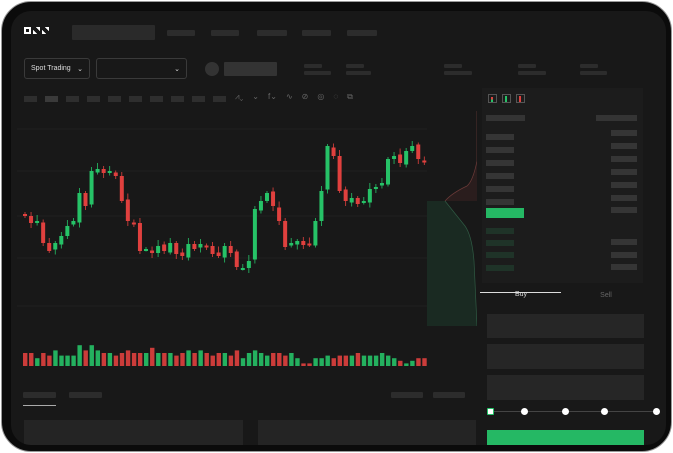 The width and height of the screenshot is (673, 453). Describe the element at coordinates (57, 68) in the screenshot. I see `spot-trading-dropdown: Spot Trading ⌄` at that location.